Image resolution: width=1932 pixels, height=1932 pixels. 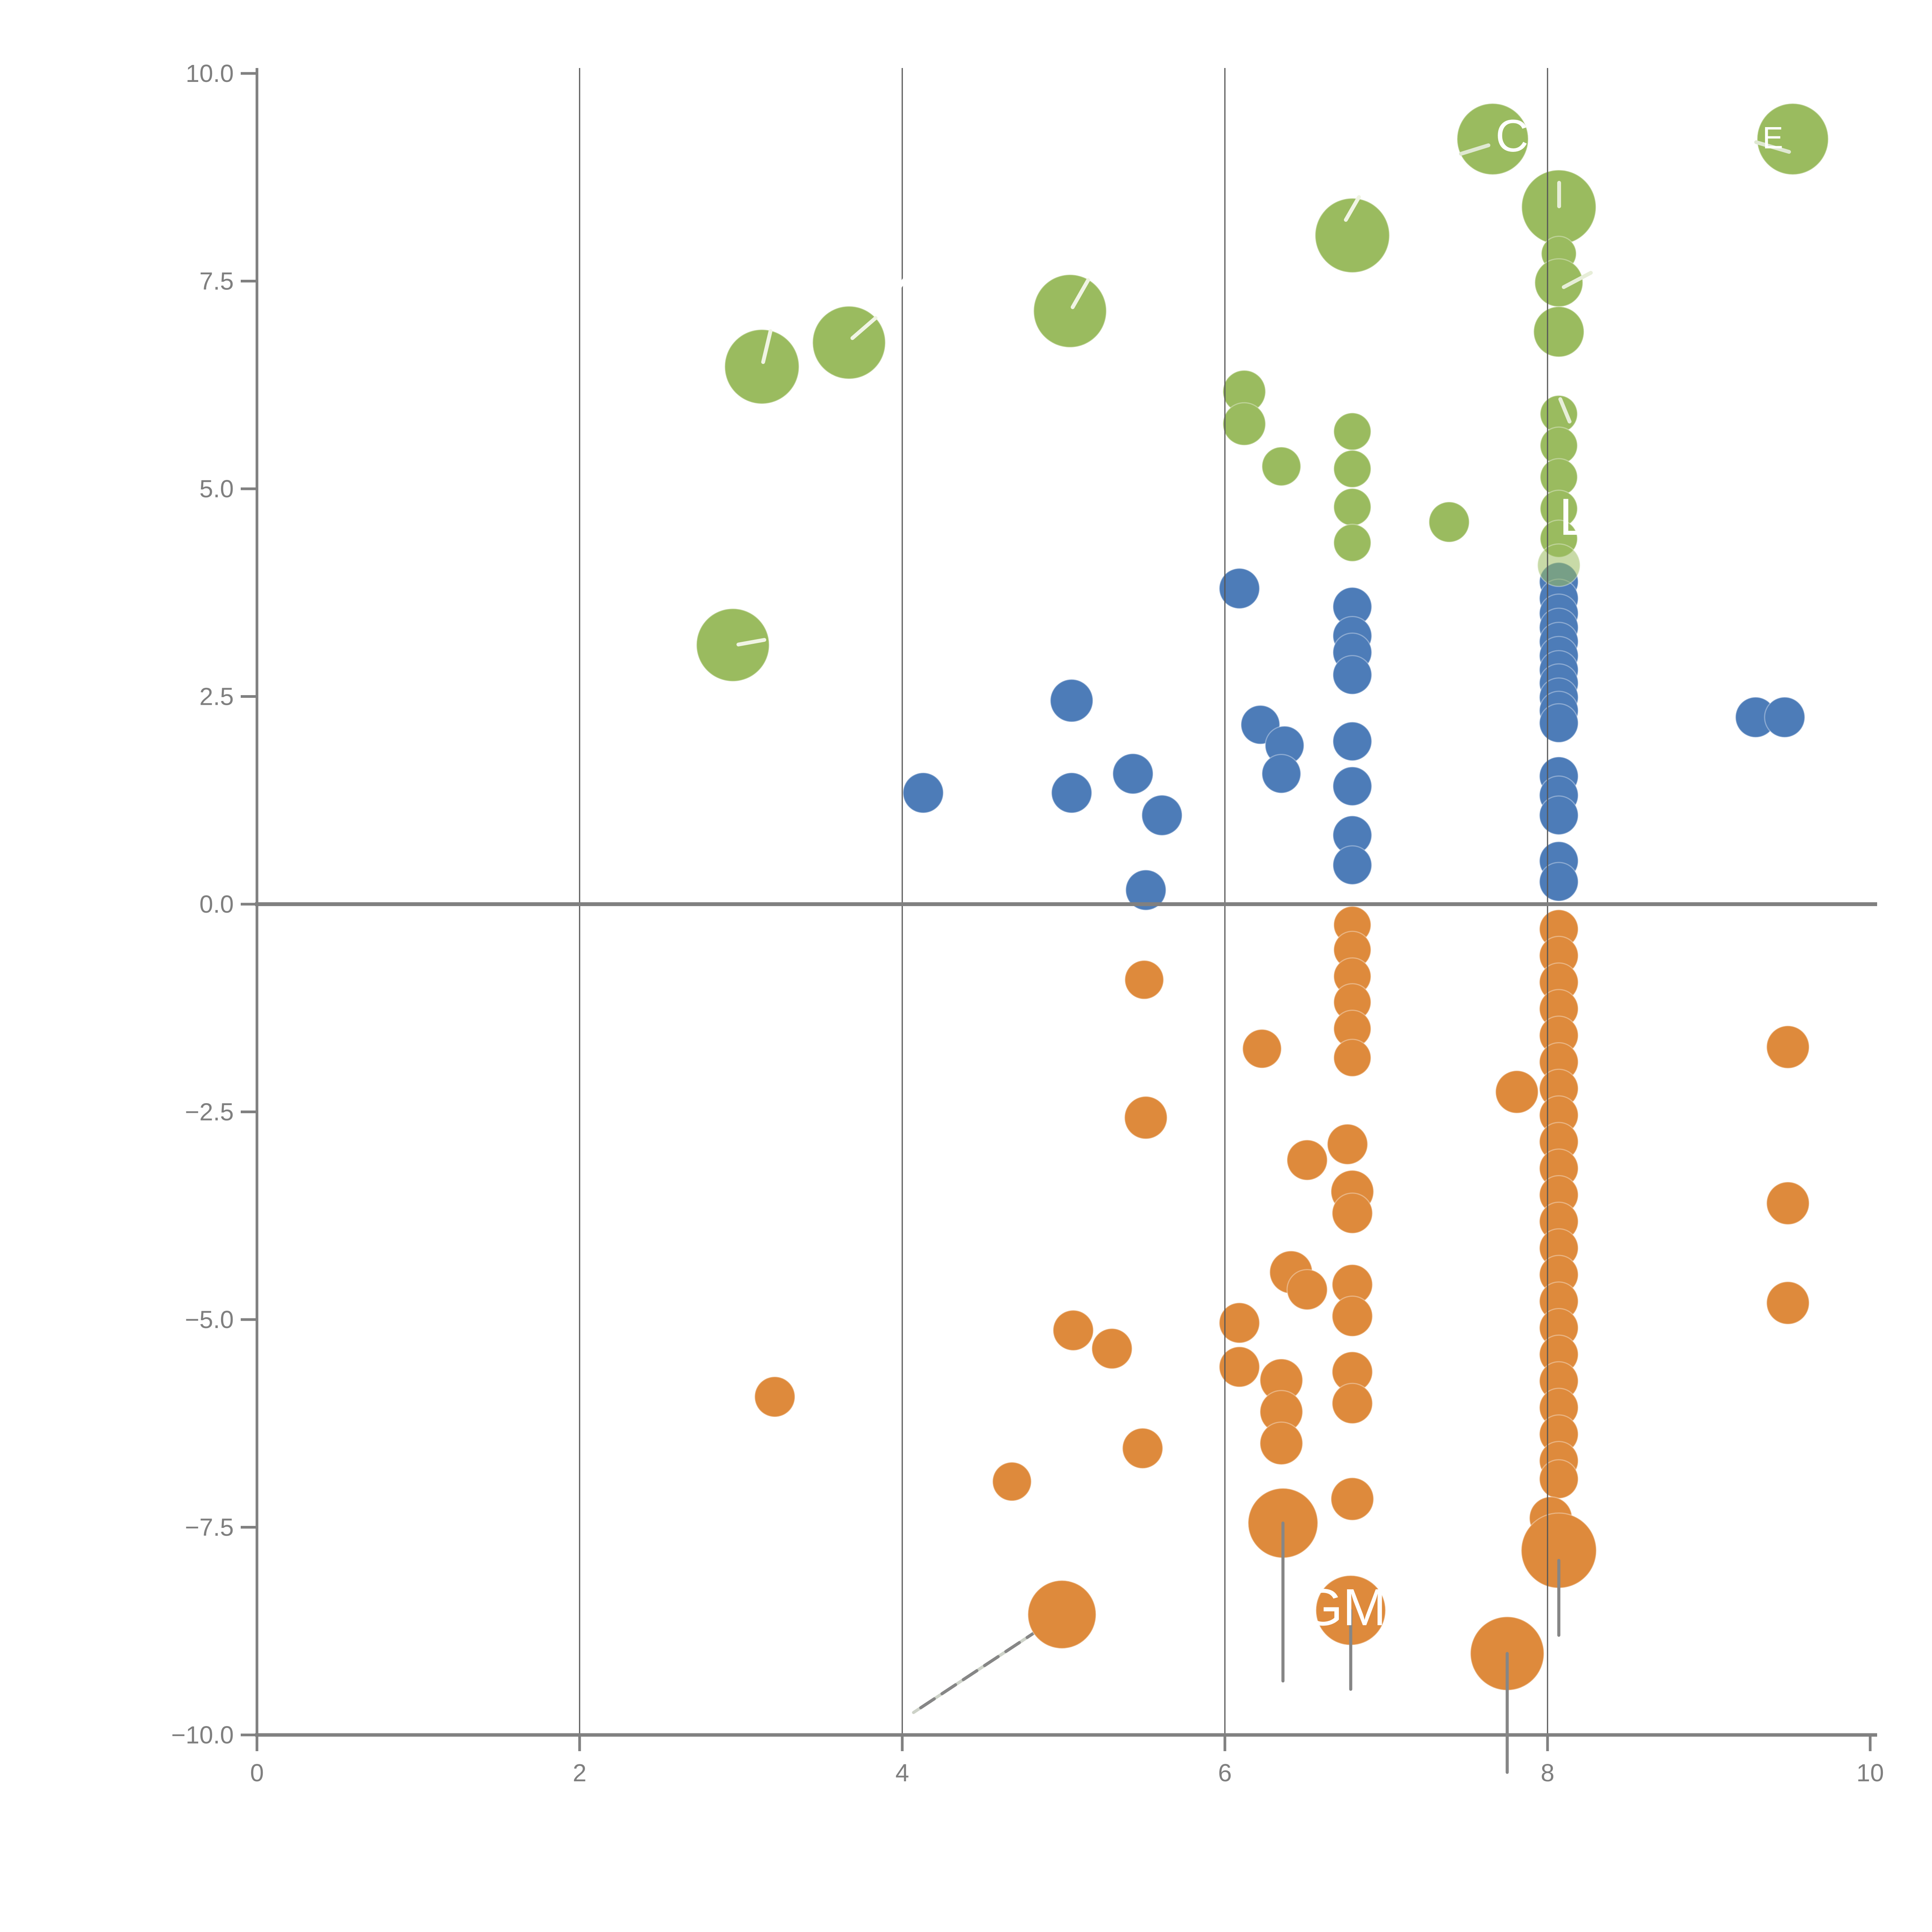 I want to click on x-tick-label: 4, so click(x=902, y=1773).